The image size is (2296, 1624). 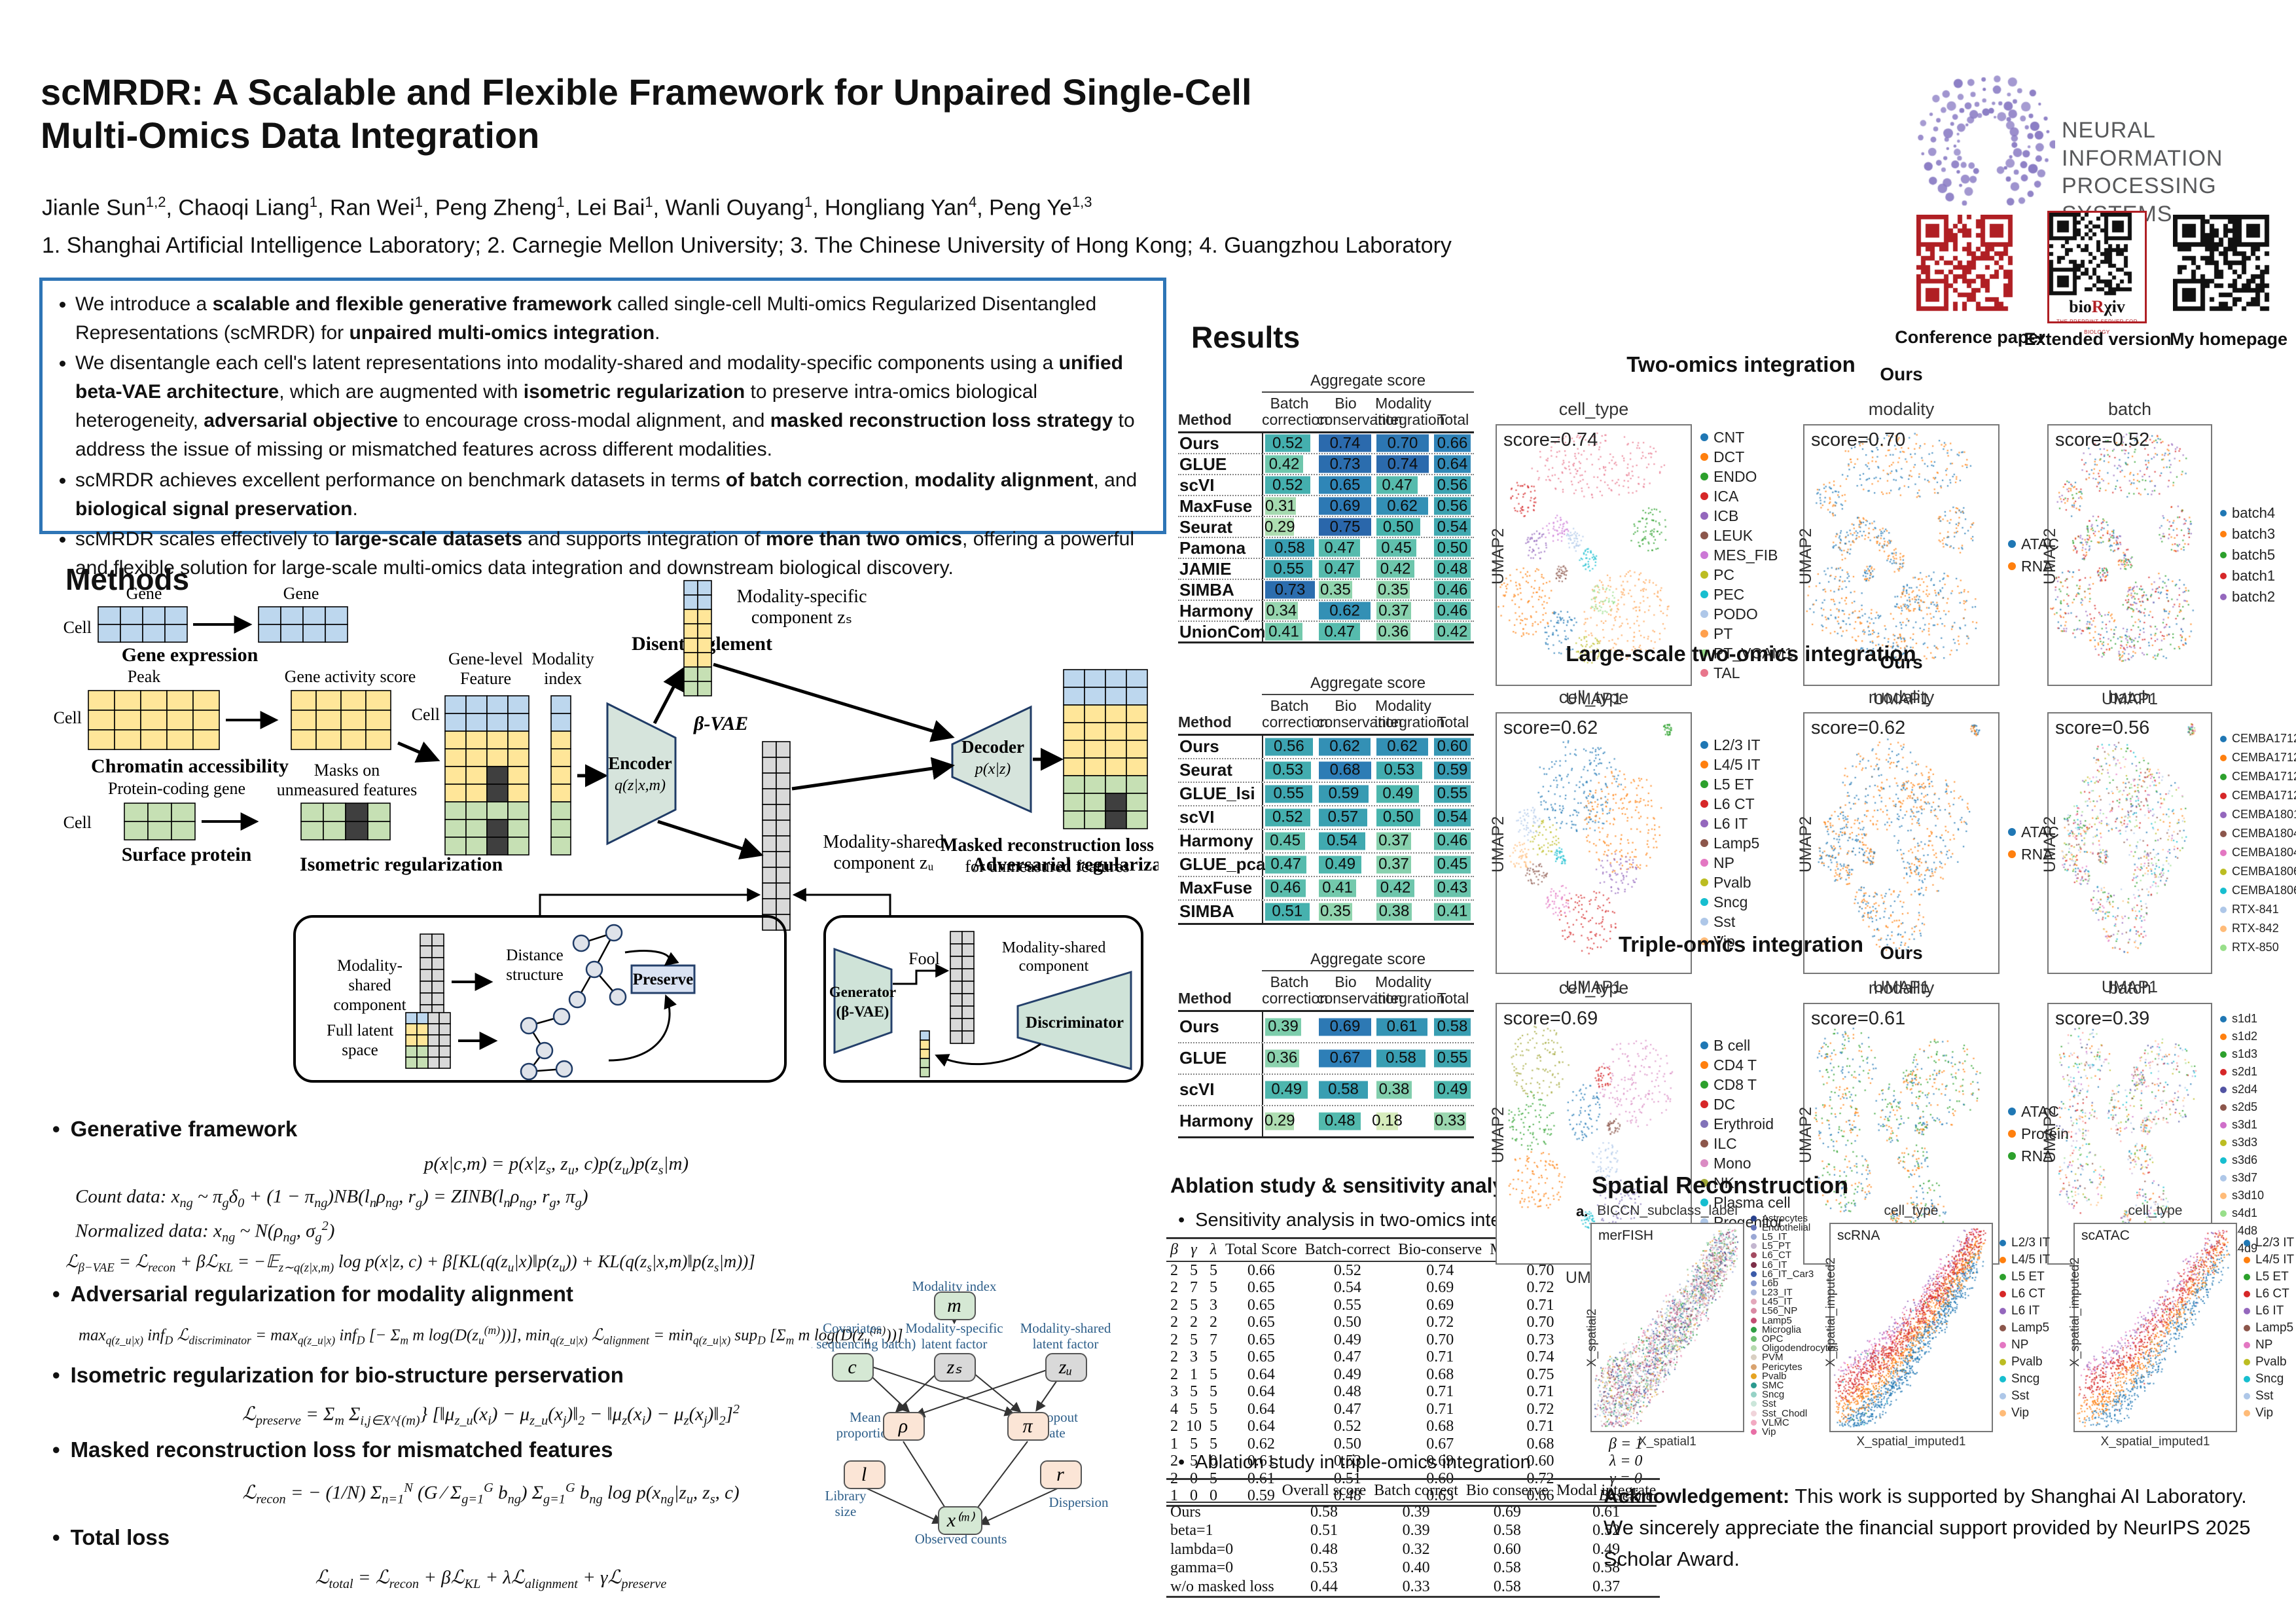 What do you see at coordinates (351, 676) in the screenshot?
I see `svg-text: Gene activity score` at bounding box center [351, 676].